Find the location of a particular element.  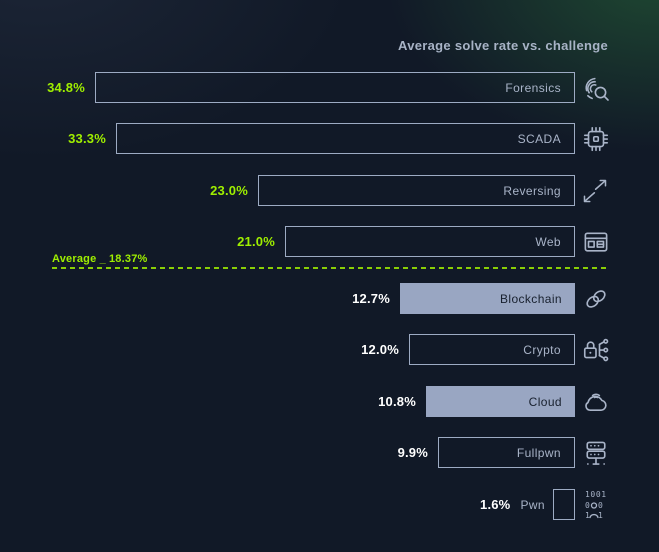

category-icon-slot: 1001 0 0 1 1 is located at coordinates (617, 505).